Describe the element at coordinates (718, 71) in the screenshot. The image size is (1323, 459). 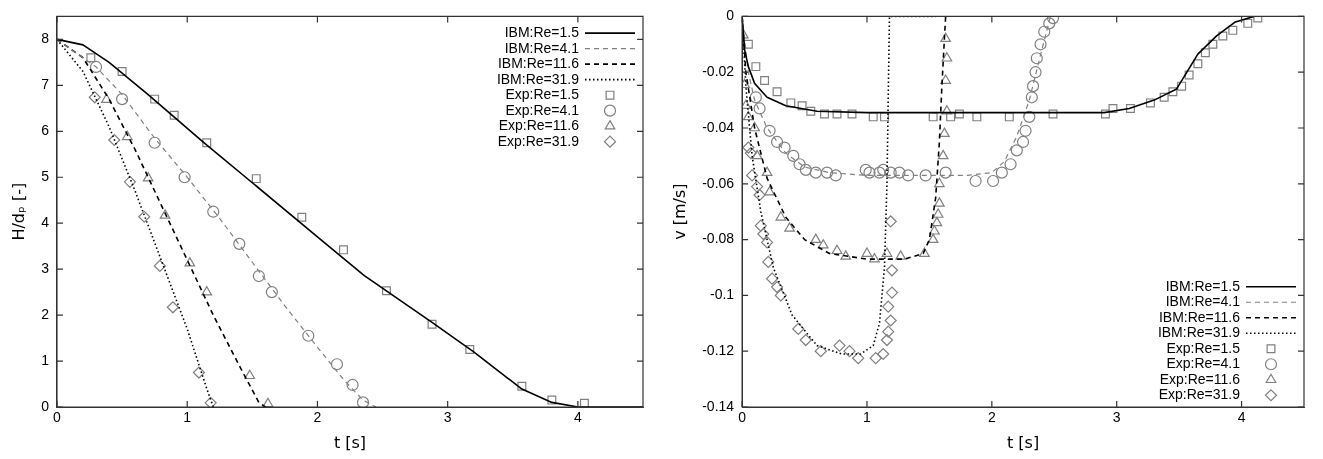
I see `y-tick-label: -0.02` at that location.